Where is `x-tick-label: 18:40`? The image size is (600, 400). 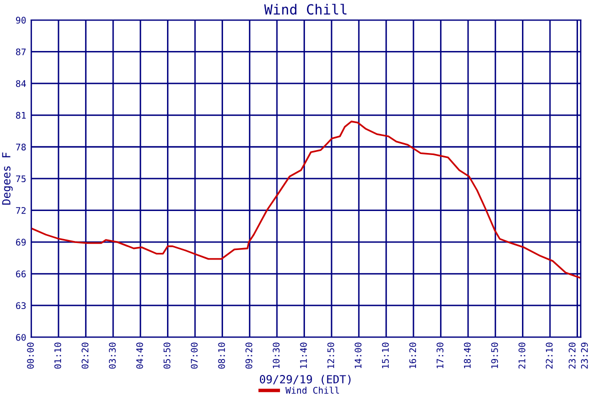 x-tick-label: 18:40 is located at coordinates (467, 355).